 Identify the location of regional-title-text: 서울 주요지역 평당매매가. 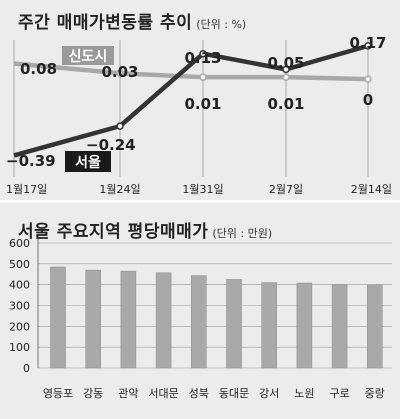
(113, 232).